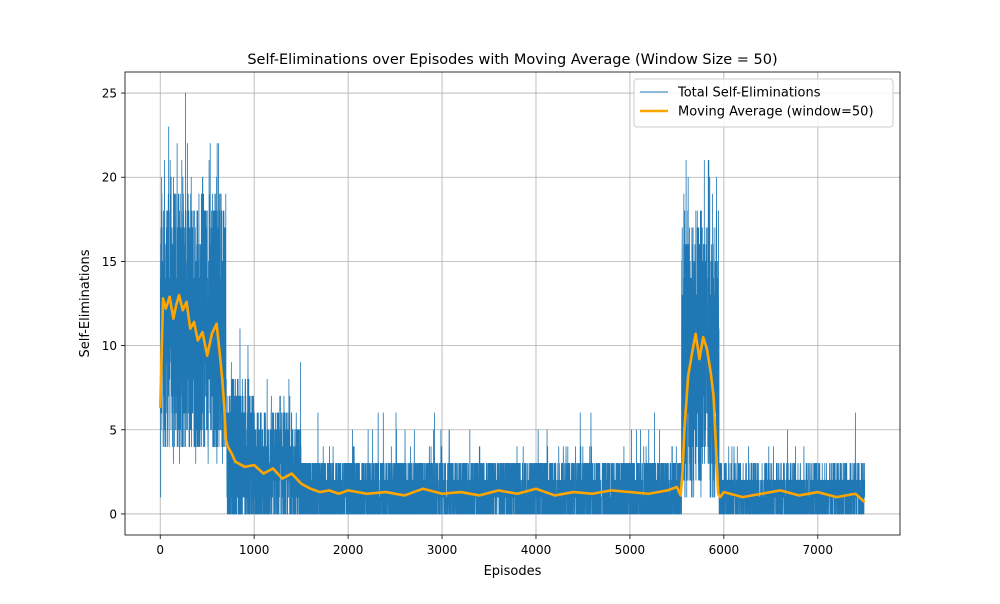 The image size is (1000, 604). Describe the element at coordinates (442, 550) in the screenshot. I see `x-tick-label: 3000` at that location.